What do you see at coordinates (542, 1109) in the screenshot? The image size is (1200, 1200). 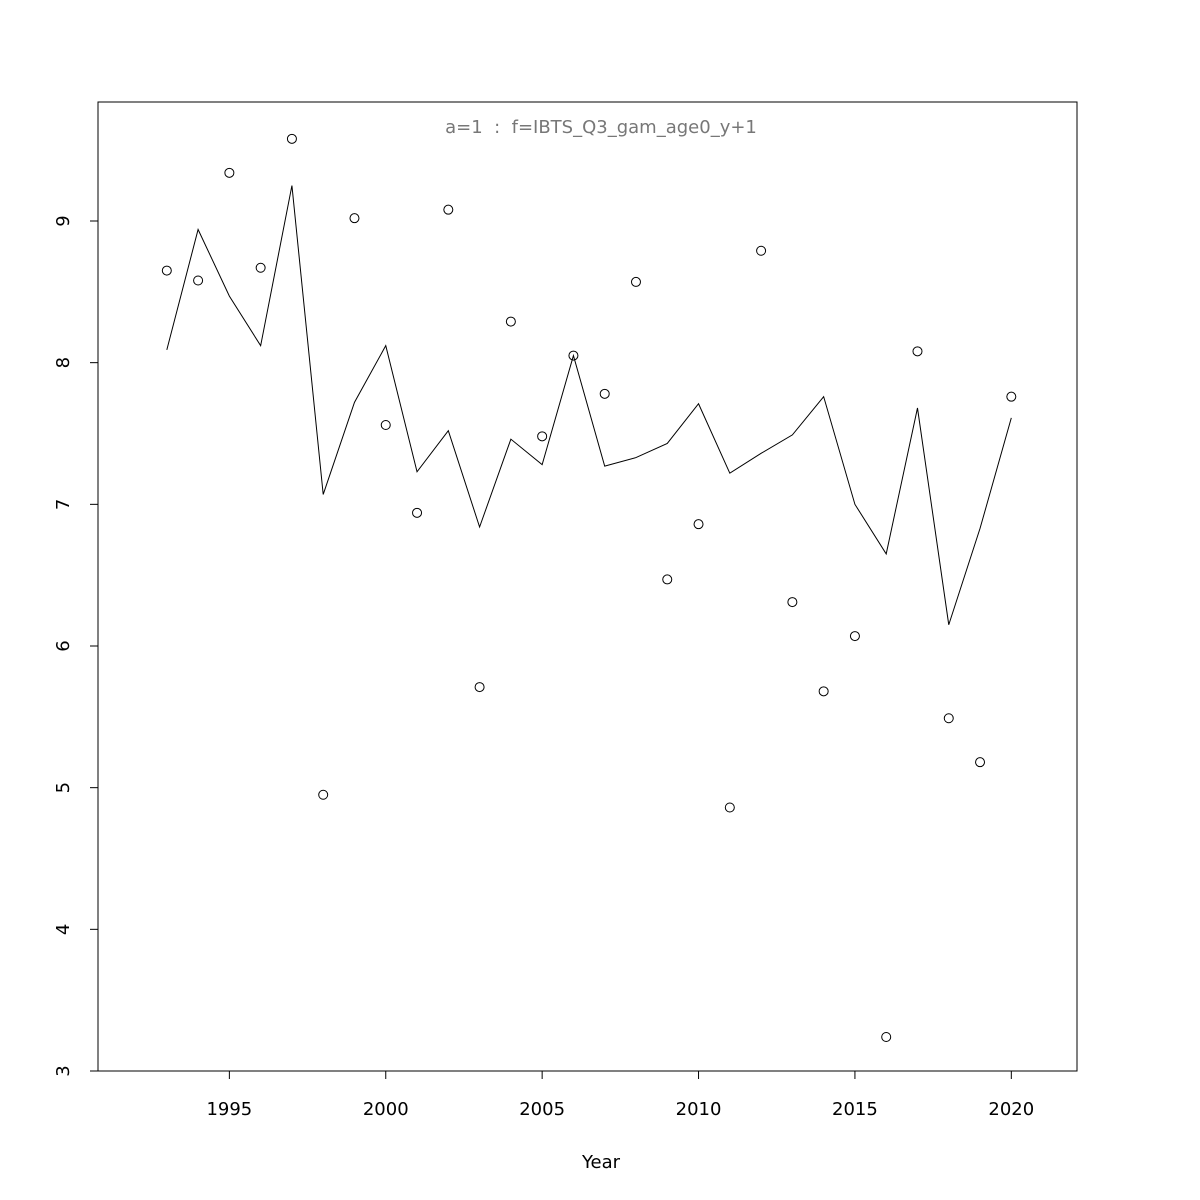 I see `x-tick-label: 2005` at bounding box center [542, 1109].